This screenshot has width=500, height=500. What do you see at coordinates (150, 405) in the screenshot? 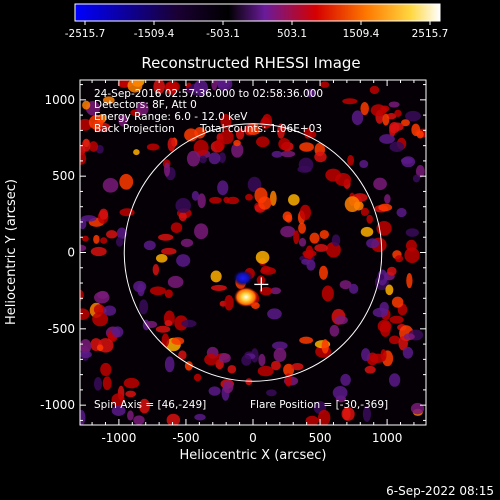
I see `spin-axis-label: Spin Axis = [46,-249]` at bounding box center [150, 405].